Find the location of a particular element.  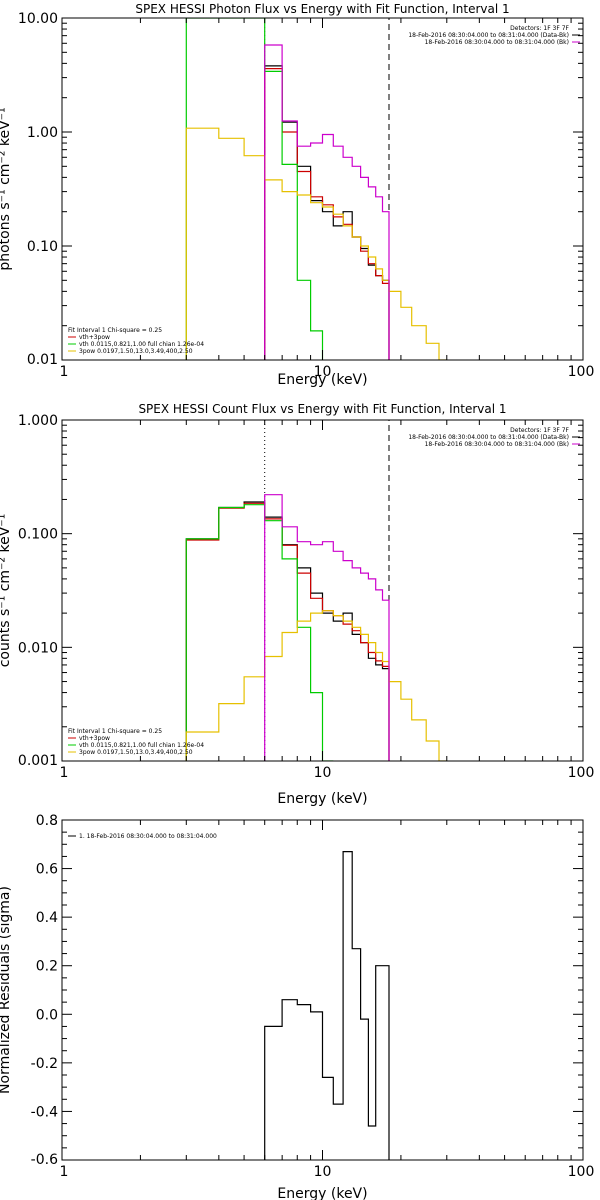

y-tick-label: 0.6 is located at coordinates (47, 870).